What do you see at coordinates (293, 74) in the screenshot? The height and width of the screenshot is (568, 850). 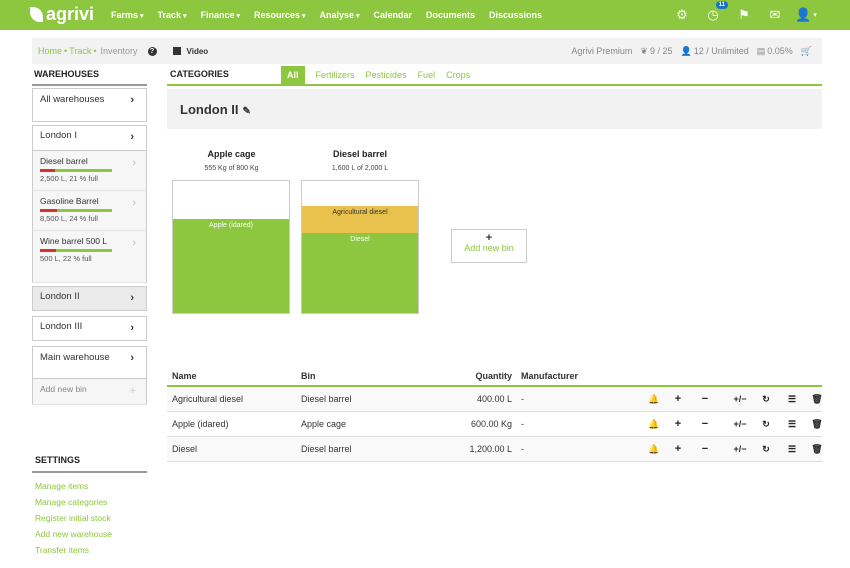 I see `tab-all: All` at bounding box center [293, 74].